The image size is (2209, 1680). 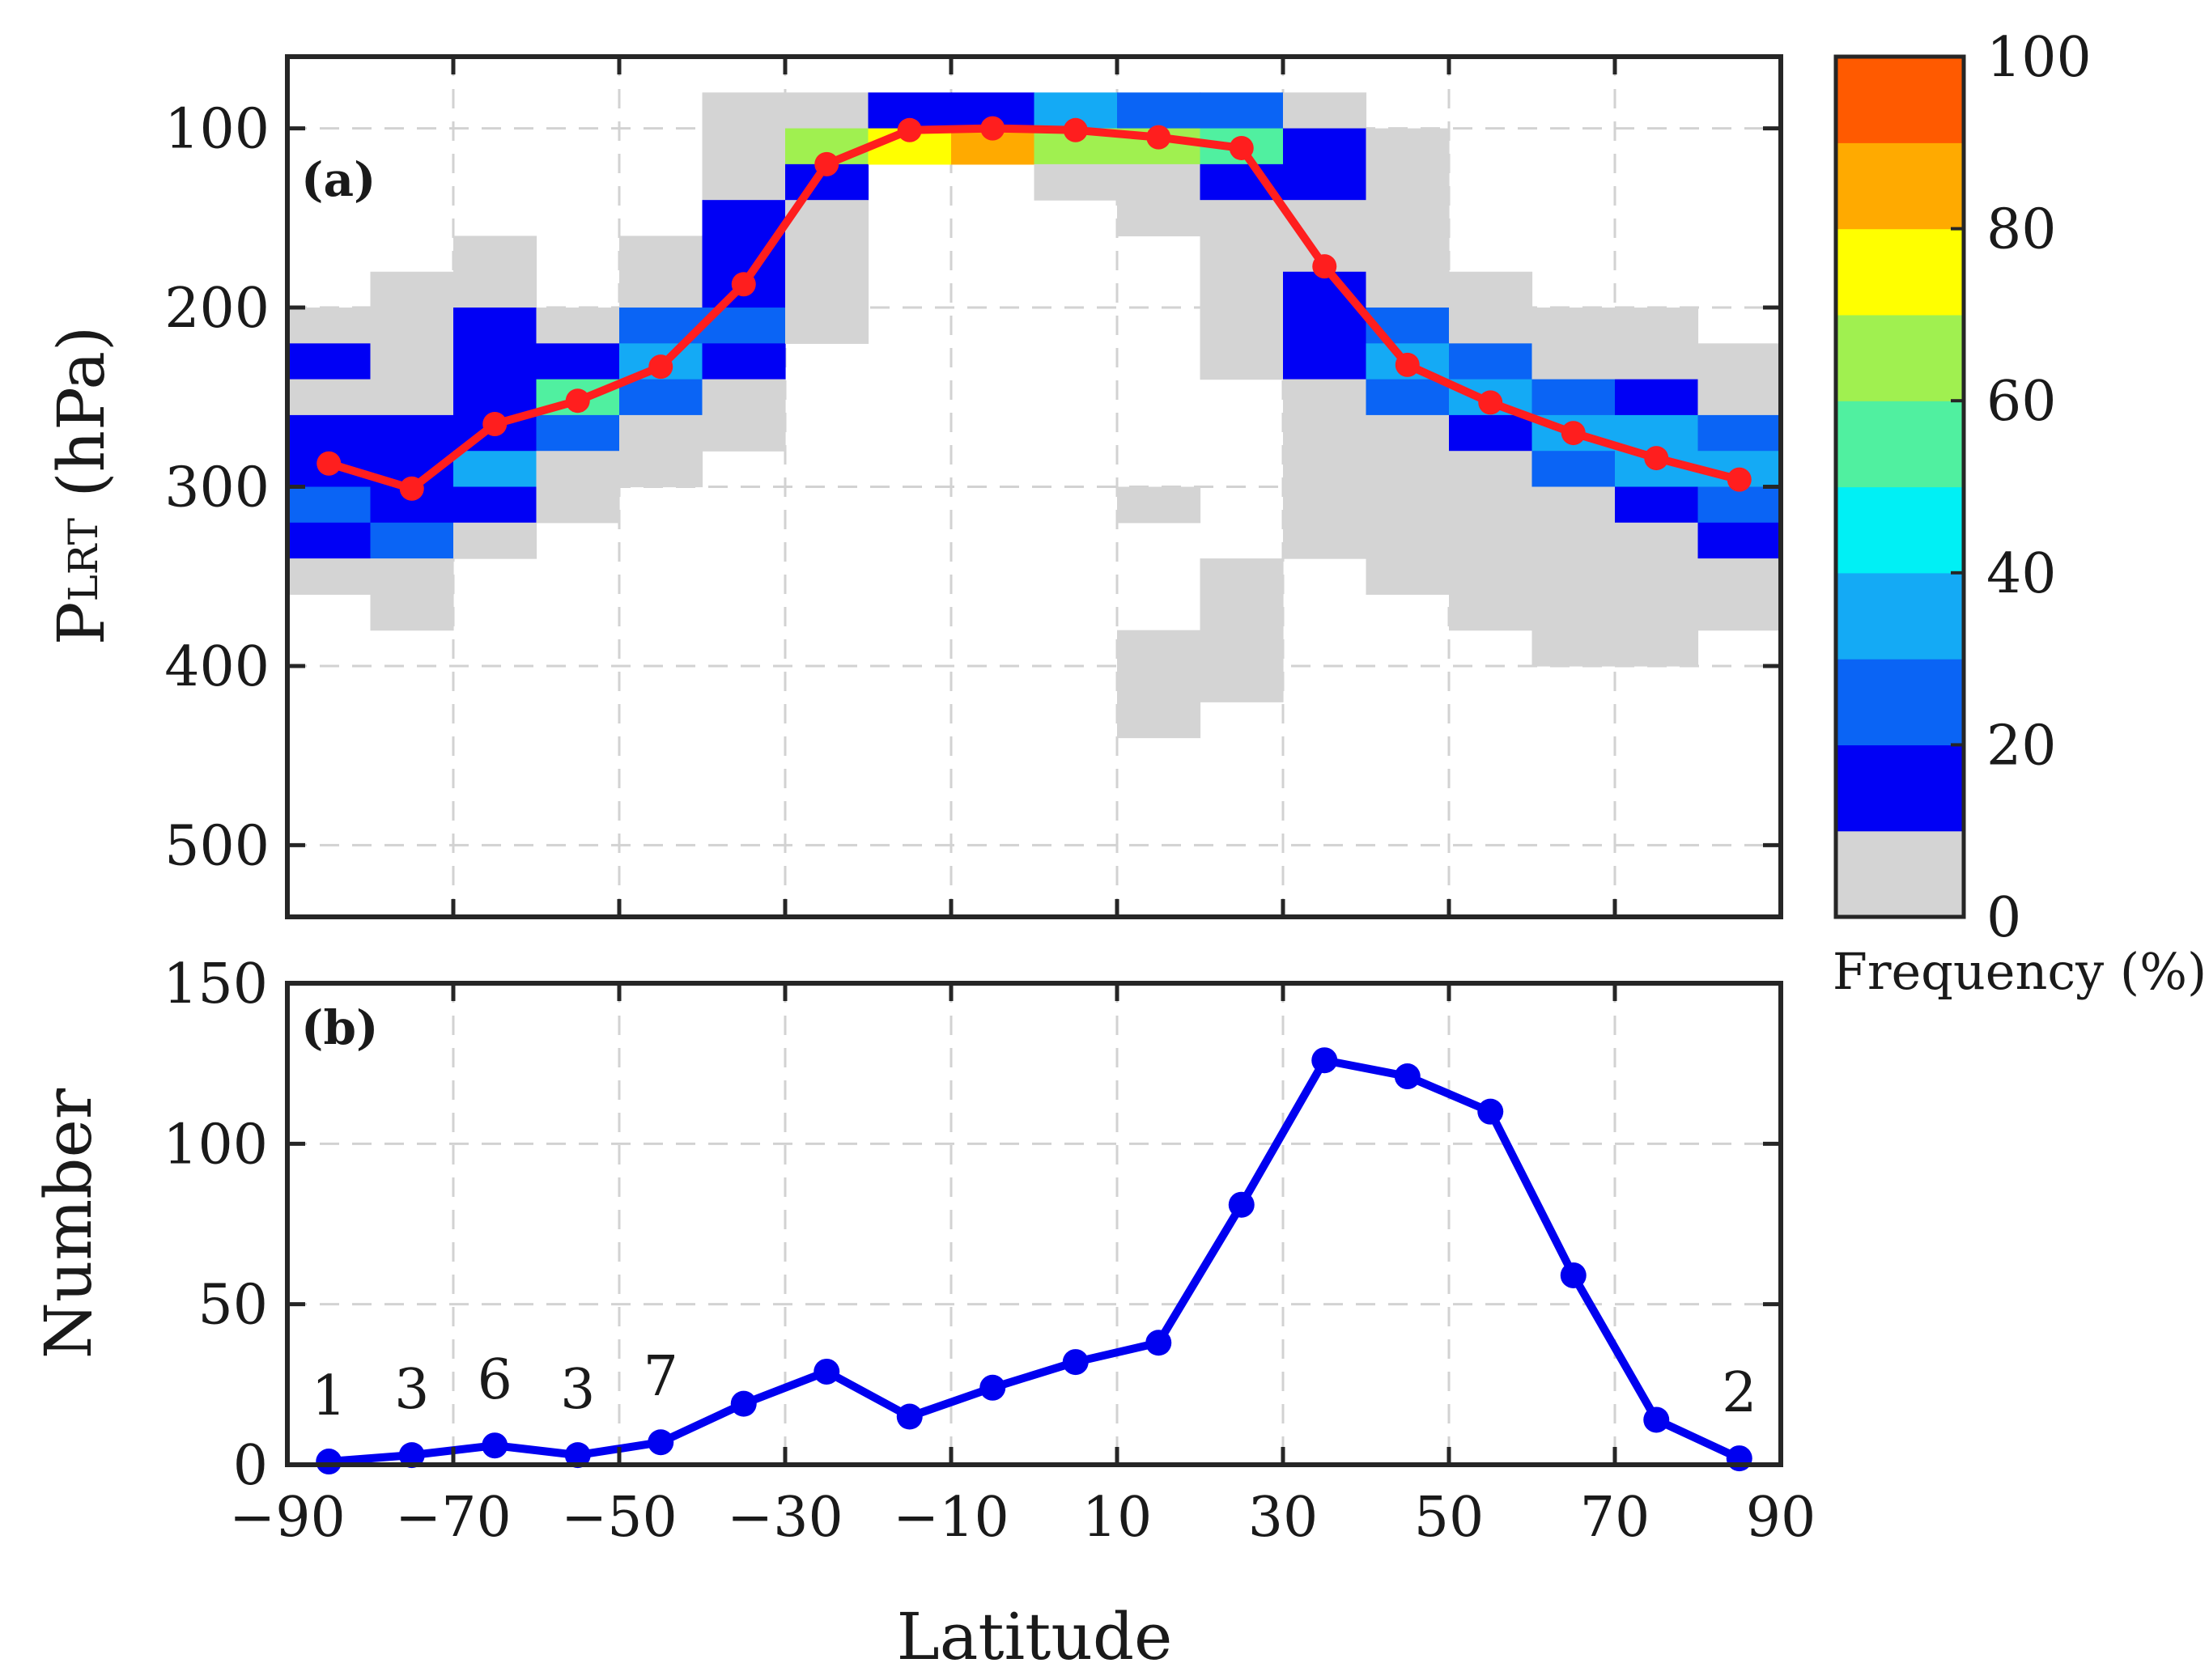 I want to click on ylabel-unit: (hPa), so click(x=81, y=422).